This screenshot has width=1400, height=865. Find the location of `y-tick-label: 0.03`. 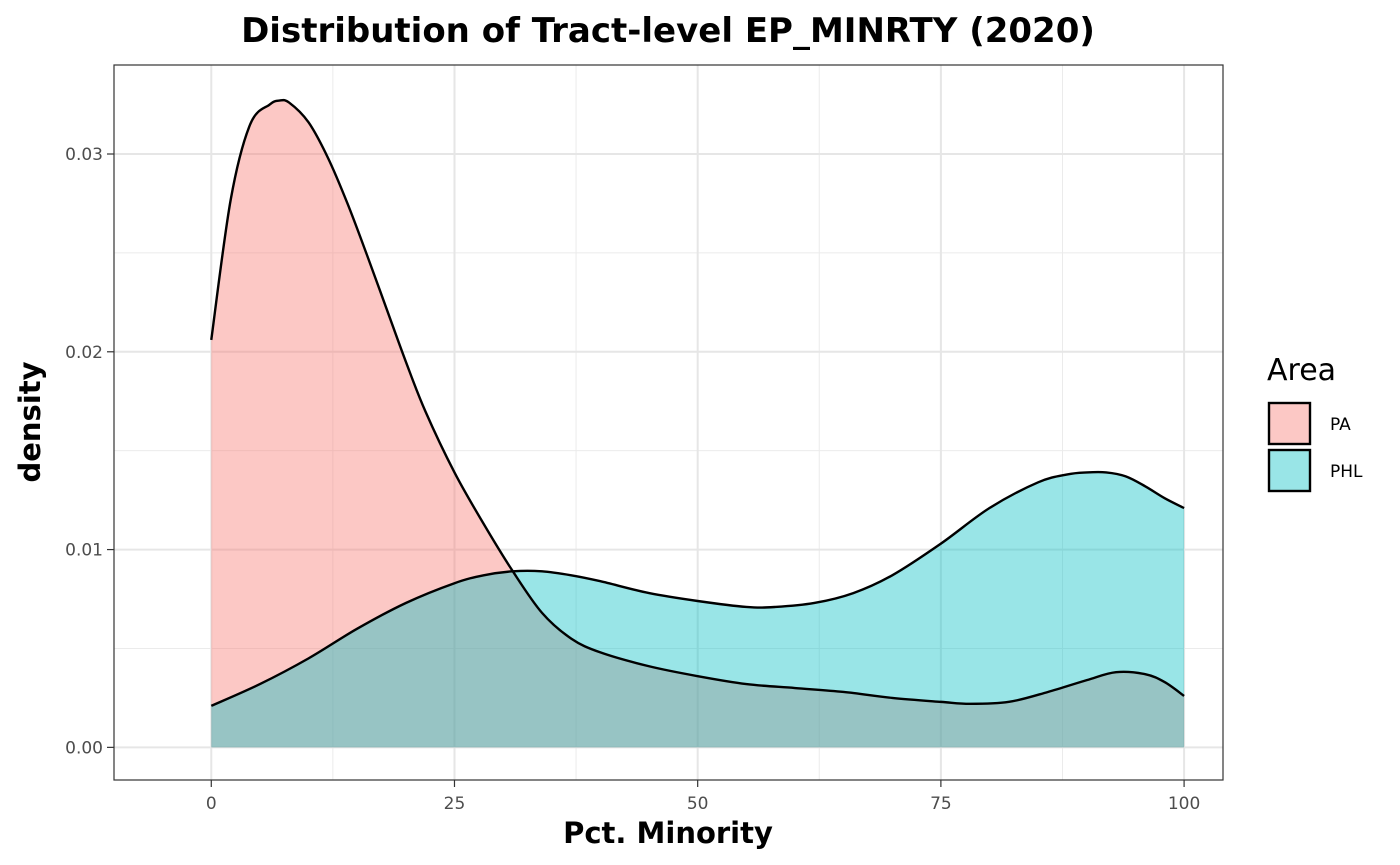

y-tick-label: 0.03 is located at coordinates (84, 155).